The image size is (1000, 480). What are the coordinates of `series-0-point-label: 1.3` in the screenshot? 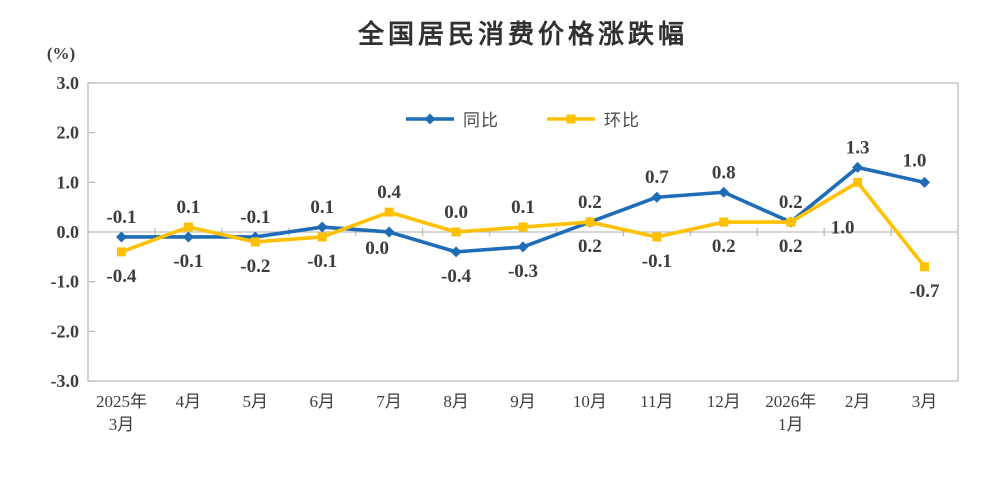 It's located at (858, 147).